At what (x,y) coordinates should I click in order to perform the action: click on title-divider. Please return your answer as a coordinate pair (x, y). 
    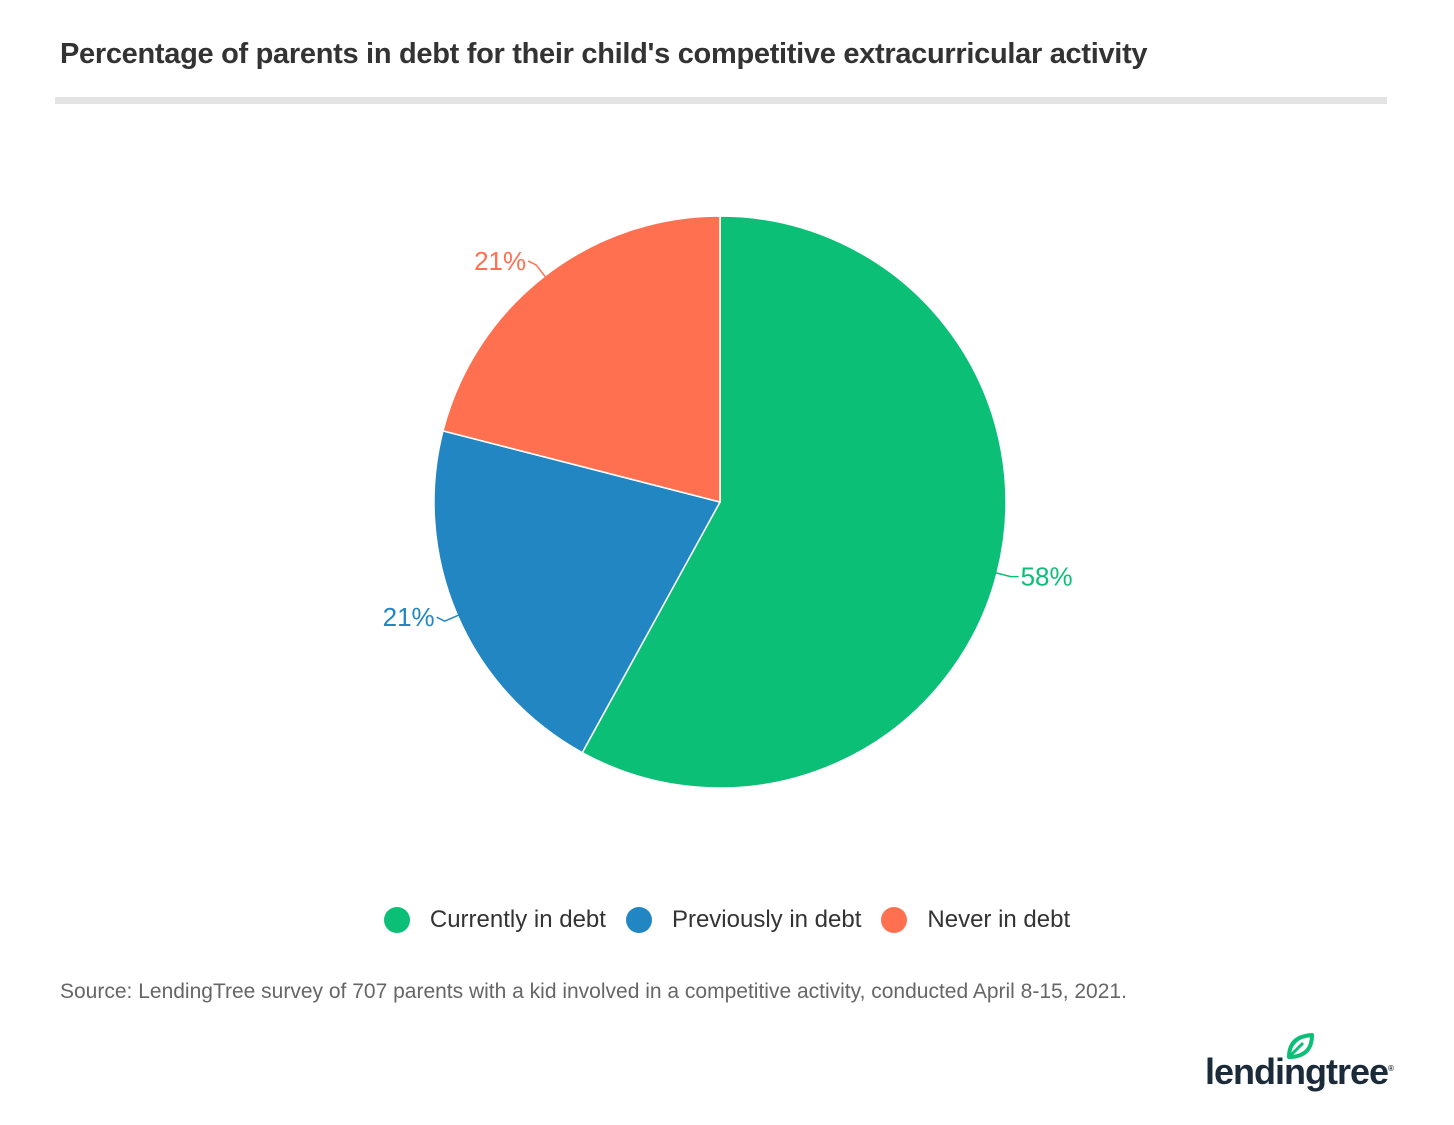
    Looking at the image, I should click on (721, 100).